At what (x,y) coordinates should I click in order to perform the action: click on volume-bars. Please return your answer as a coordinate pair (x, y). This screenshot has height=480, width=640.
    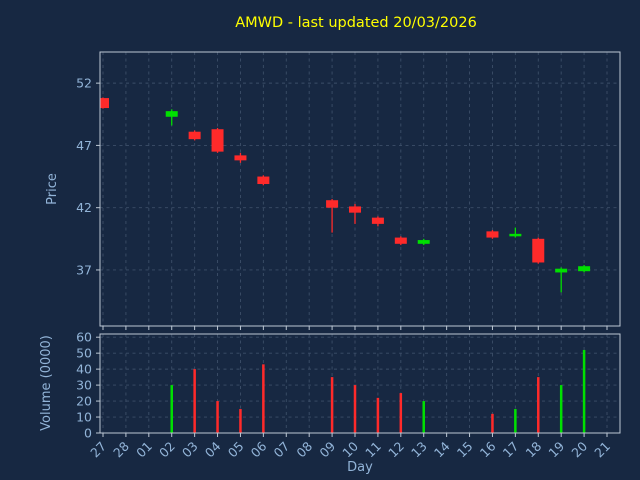
    Looking at the image, I should click on (378, 391).